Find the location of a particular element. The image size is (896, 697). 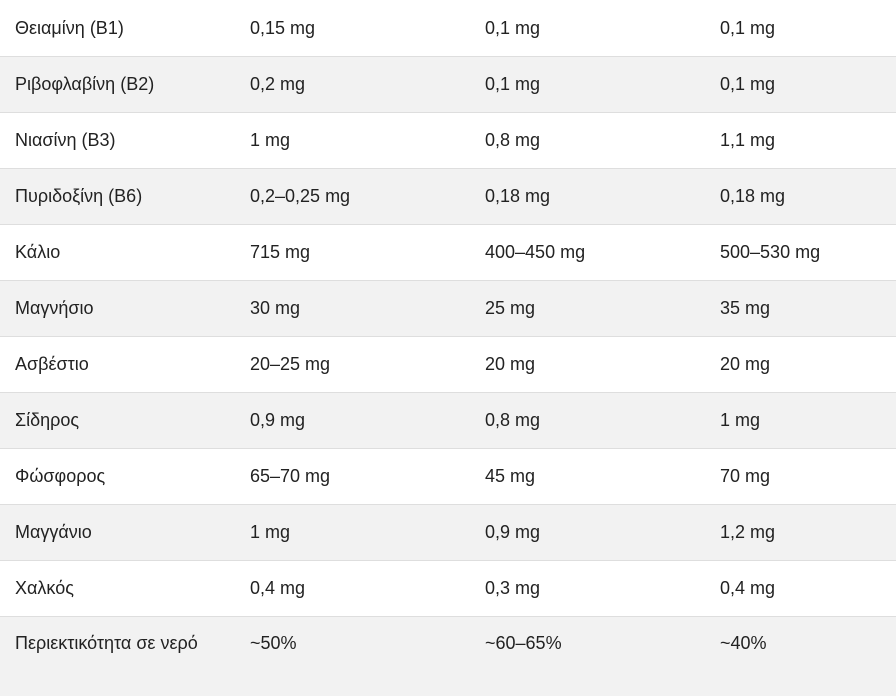

value-cell-col2: 20 mg is located at coordinates (510, 364).